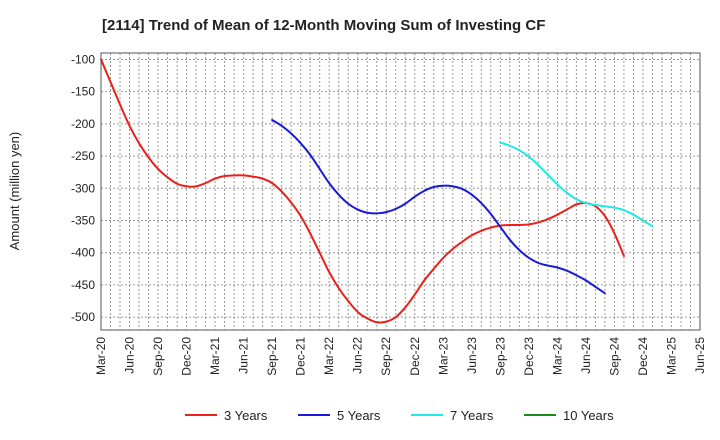 Image resolution: width=720 pixels, height=440 pixels. What do you see at coordinates (83, 285) in the screenshot?
I see `y-tick-label: -450` at bounding box center [83, 285].